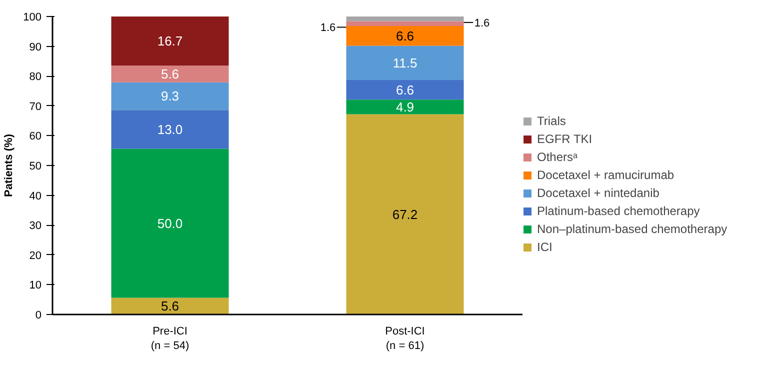 The height and width of the screenshot is (367, 784). I want to click on legend-label: ICI, so click(545, 247).